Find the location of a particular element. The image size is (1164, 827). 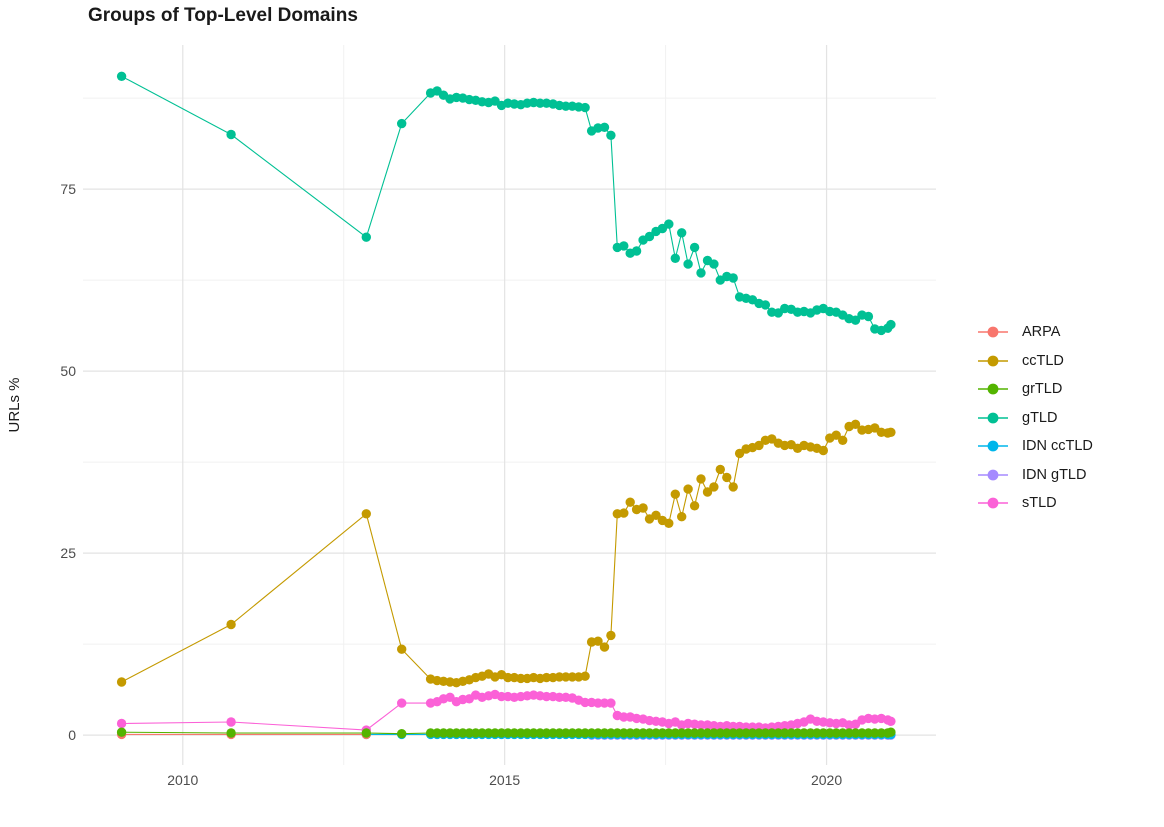

legend-item-cctld: ccTLD is located at coordinates (1034, 361).